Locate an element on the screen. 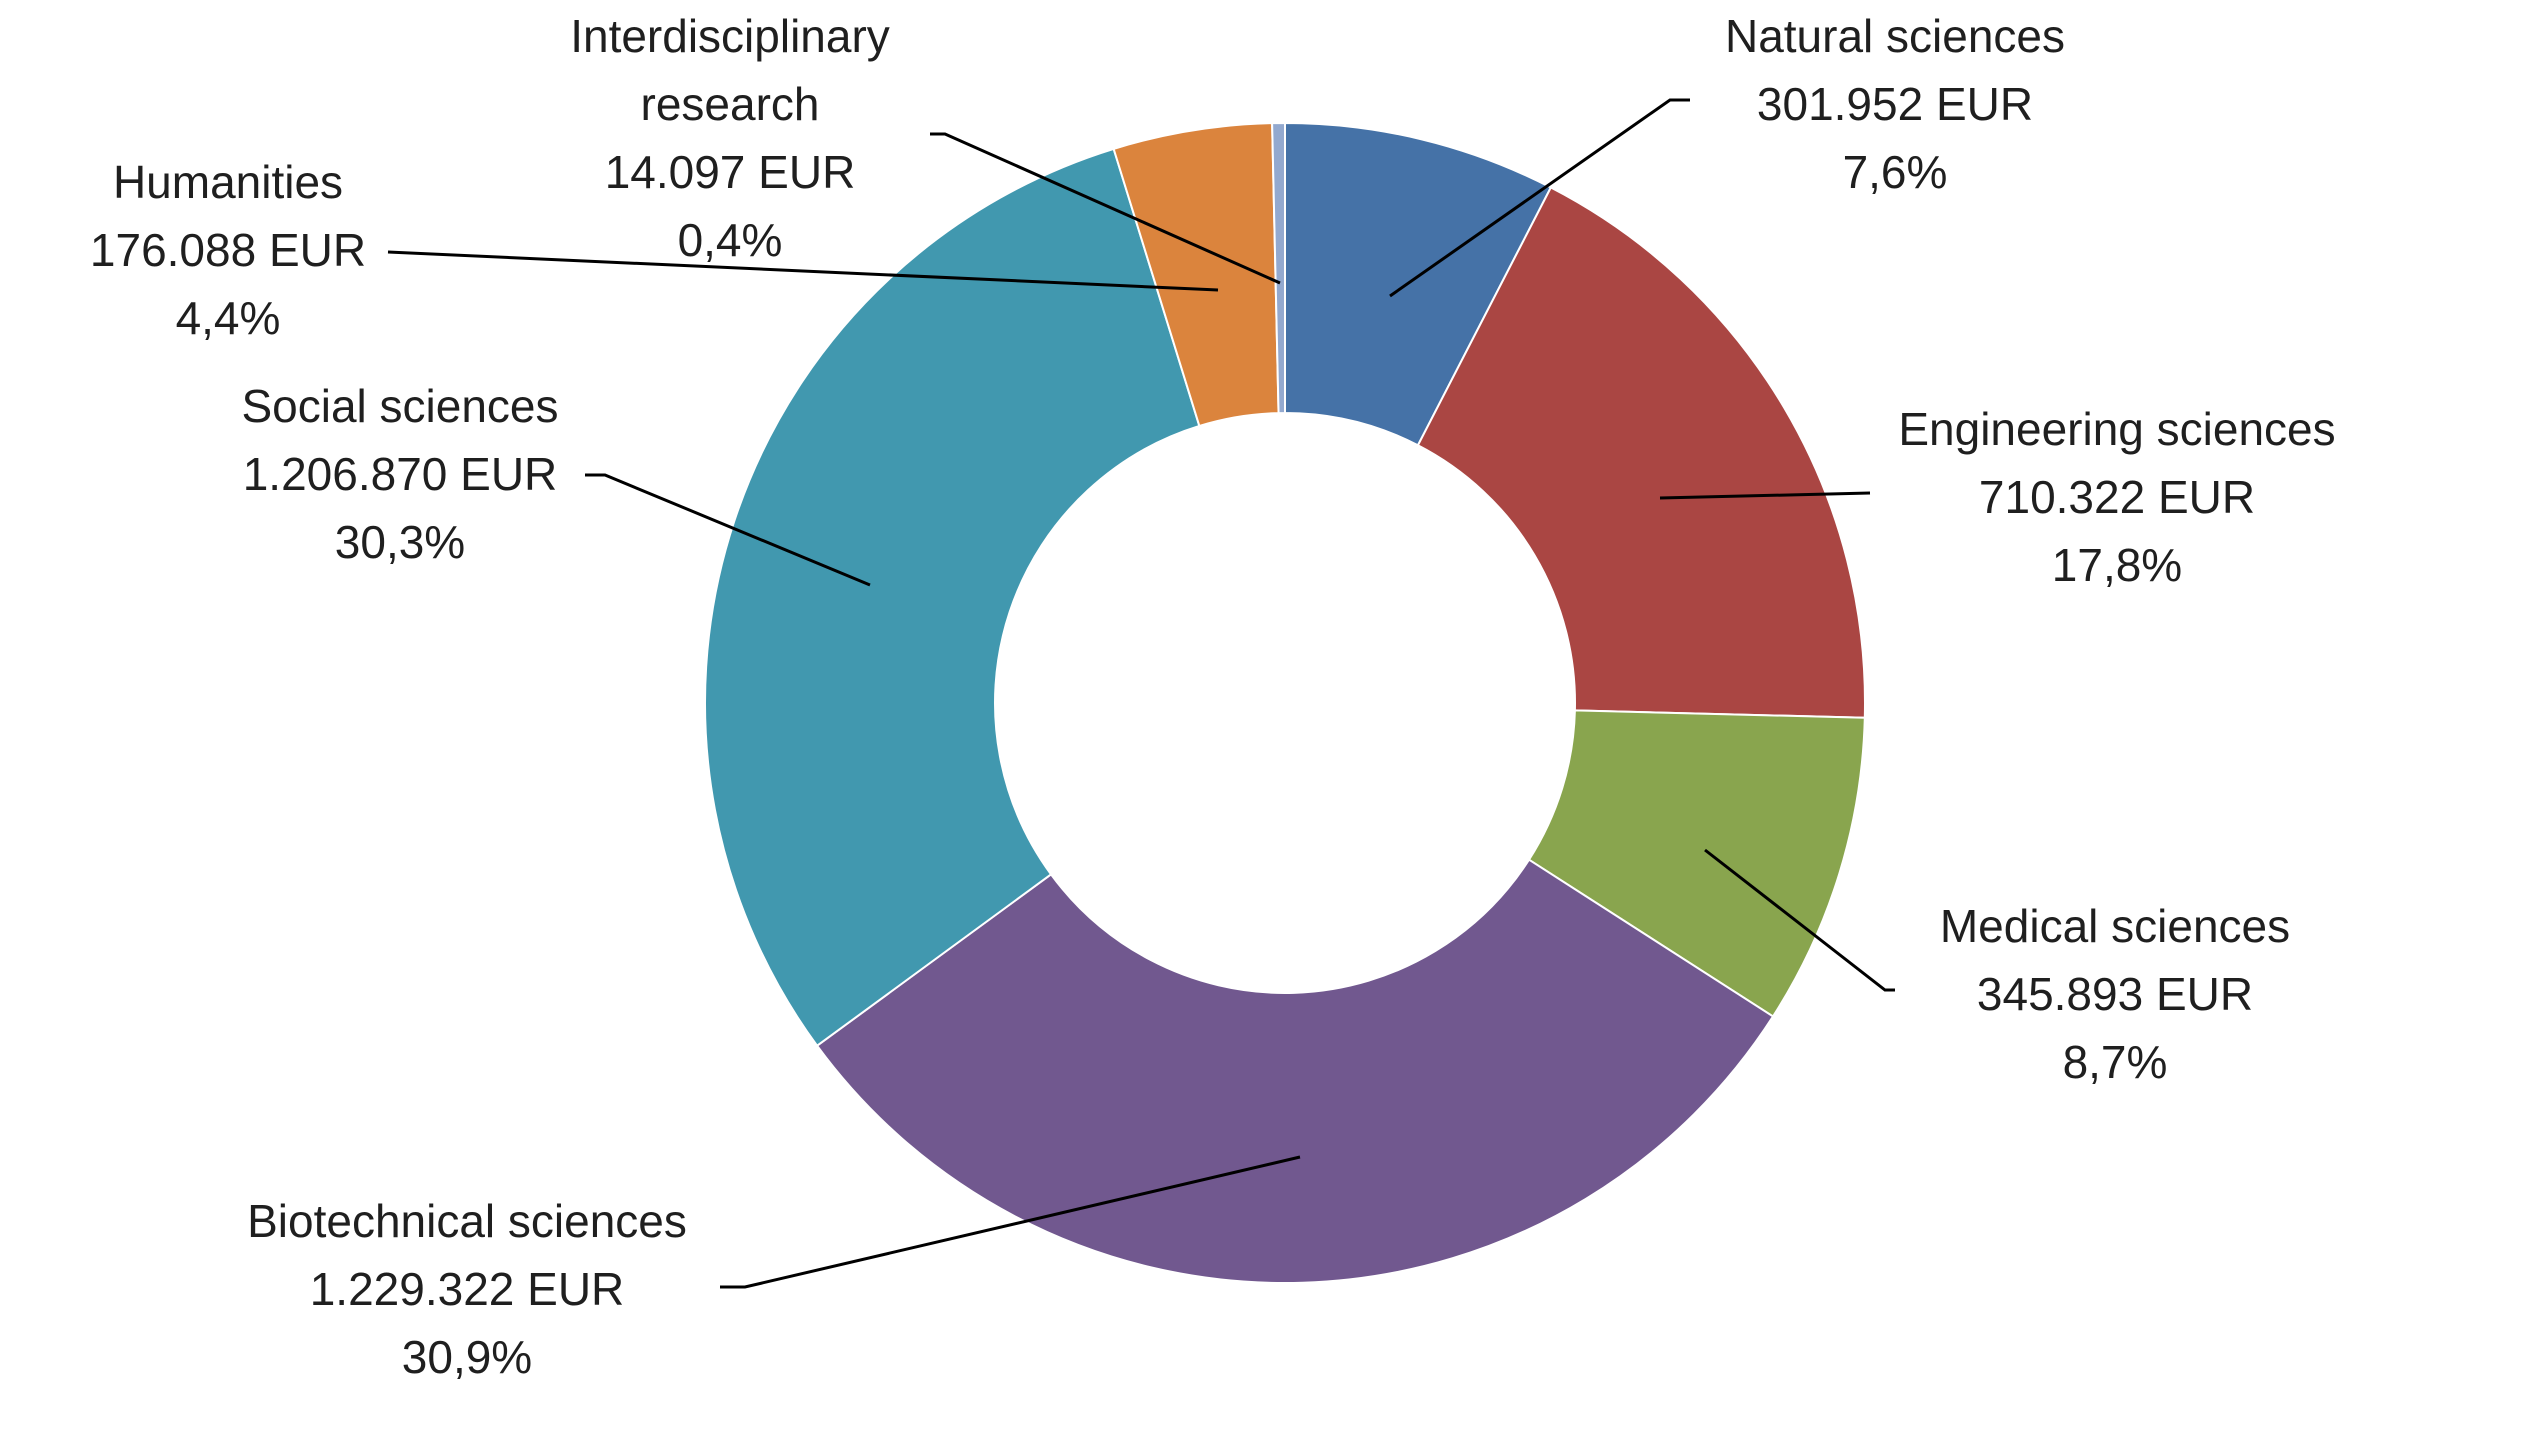 The width and height of the screenshot is (2543, 1433). label-name-engineering-sciences: Engineering sciences is located at coordinates (2116, 429).